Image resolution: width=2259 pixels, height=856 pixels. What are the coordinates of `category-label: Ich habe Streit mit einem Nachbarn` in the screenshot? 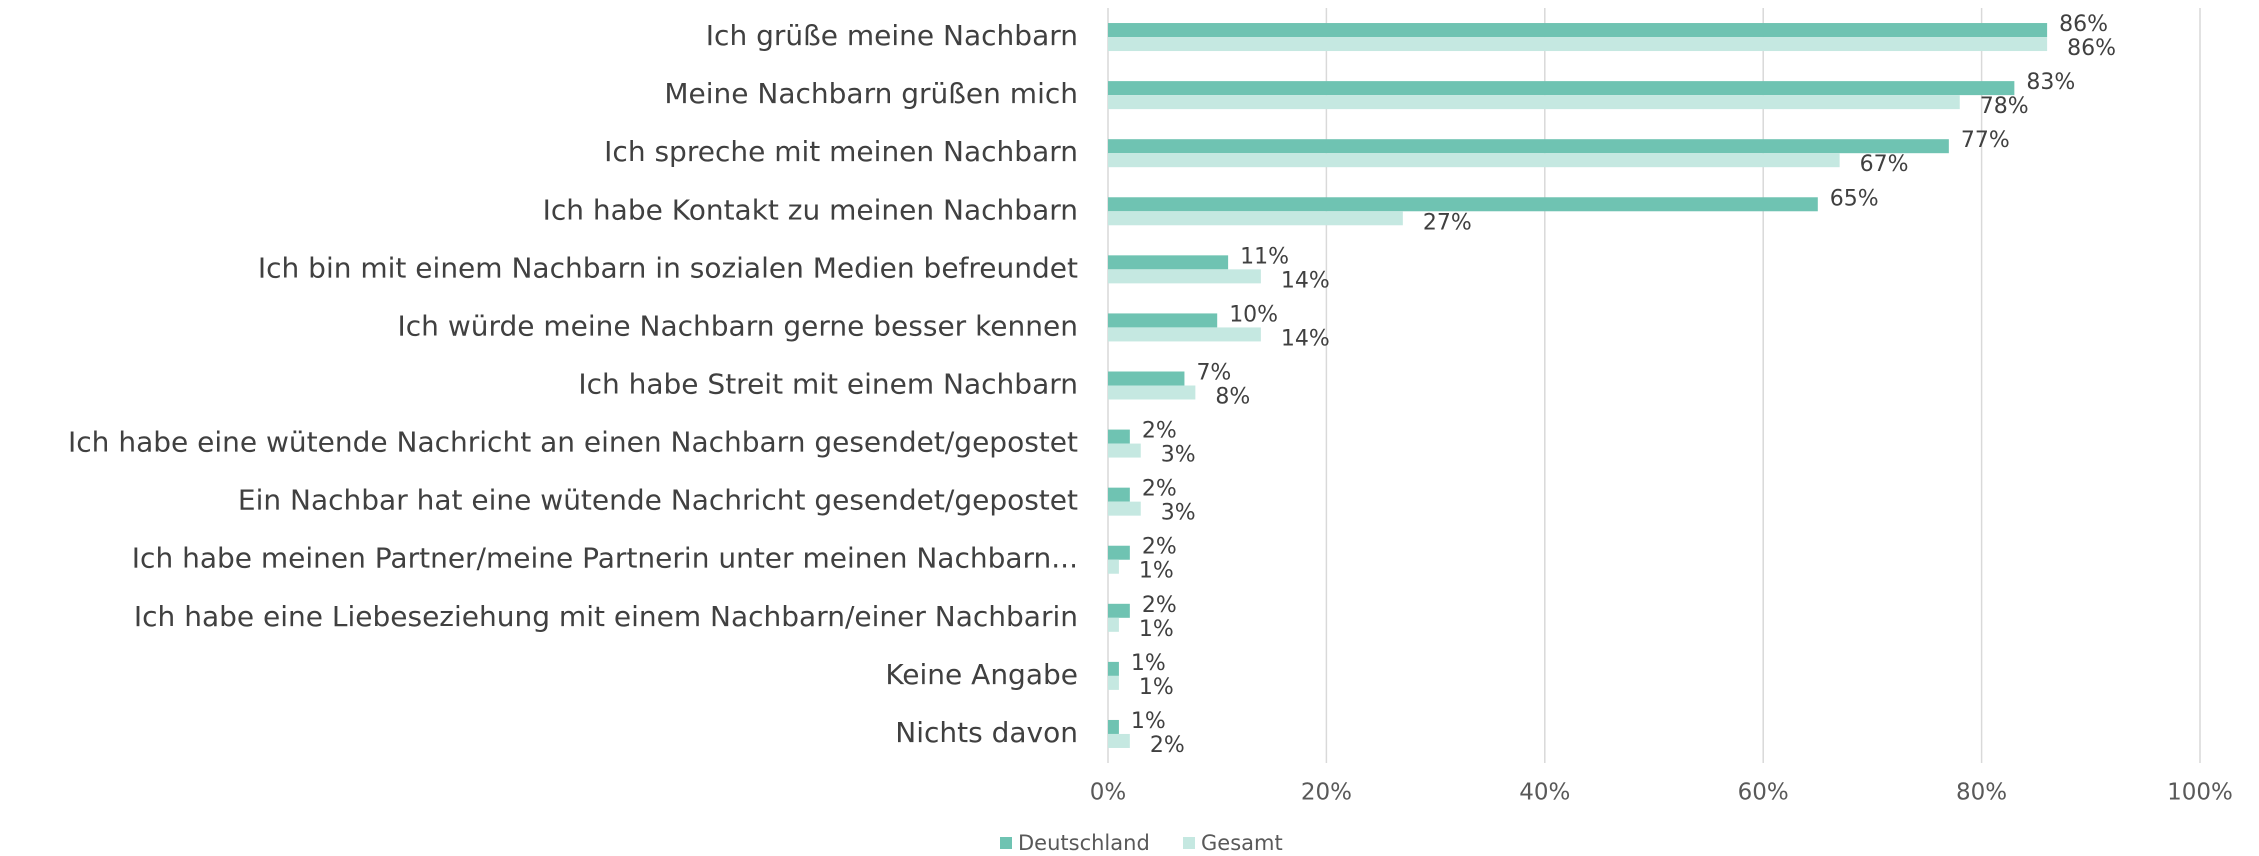 It's located at (828, 384).